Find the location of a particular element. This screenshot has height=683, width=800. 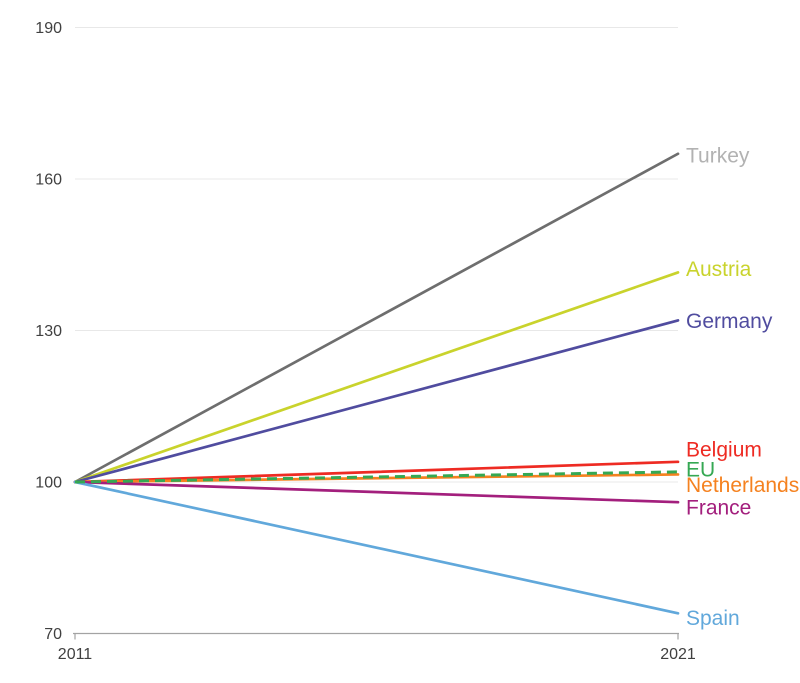

y-axis-tick-label-100: 100 is located at coordinates (48, 483).